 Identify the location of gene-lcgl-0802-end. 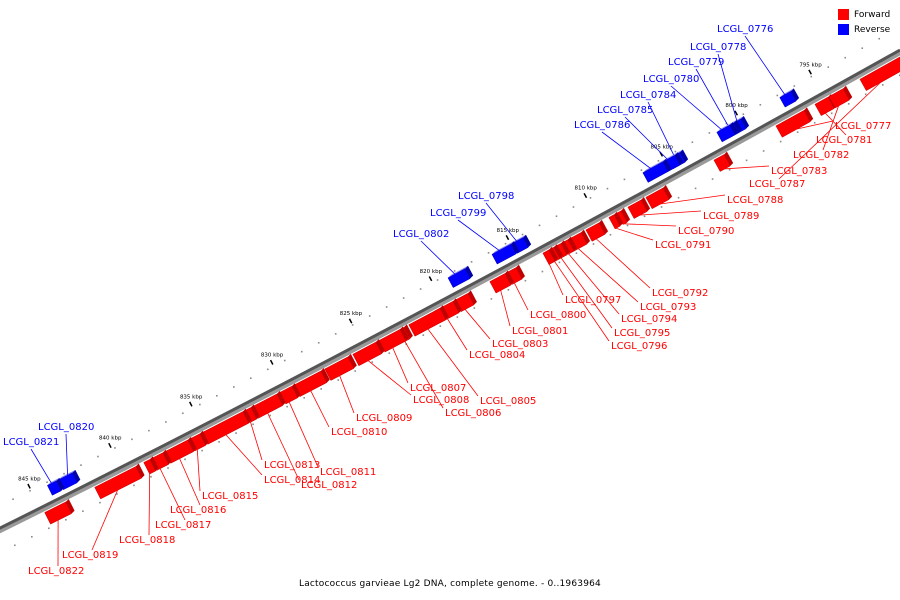
(469, 272).